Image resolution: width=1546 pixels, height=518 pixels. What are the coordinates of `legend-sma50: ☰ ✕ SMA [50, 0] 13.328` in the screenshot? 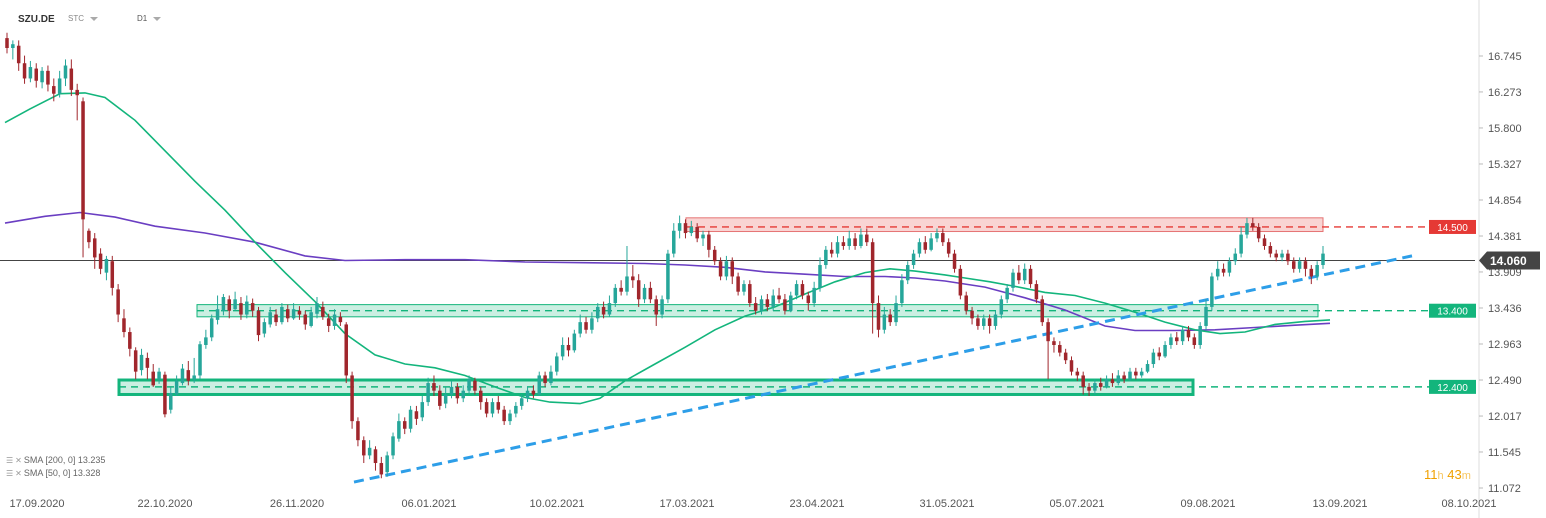 It's located at (53, 473).